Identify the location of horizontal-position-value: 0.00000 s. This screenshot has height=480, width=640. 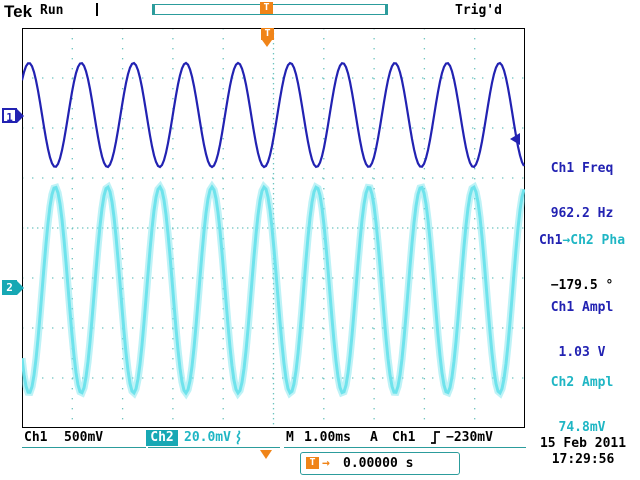
(378, 463).